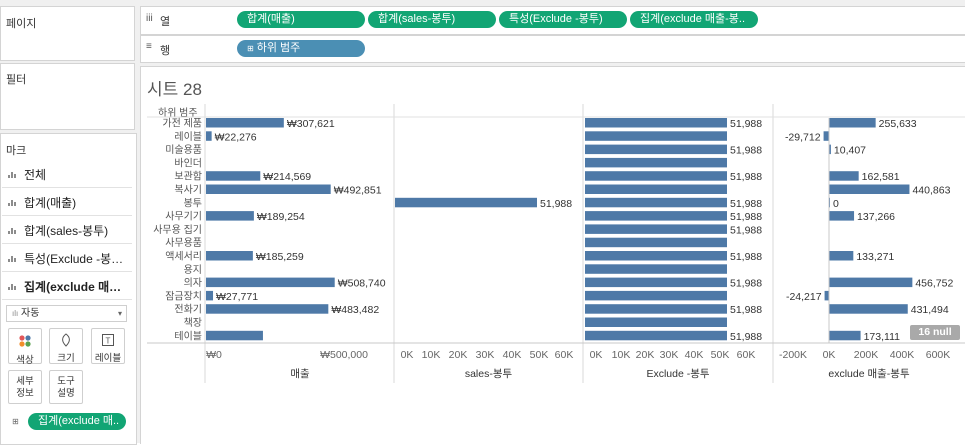  What do you see at coordinates (930, 310) in the screenshot?
I see `data-label: 431,494` at bounding box center [930, 310].